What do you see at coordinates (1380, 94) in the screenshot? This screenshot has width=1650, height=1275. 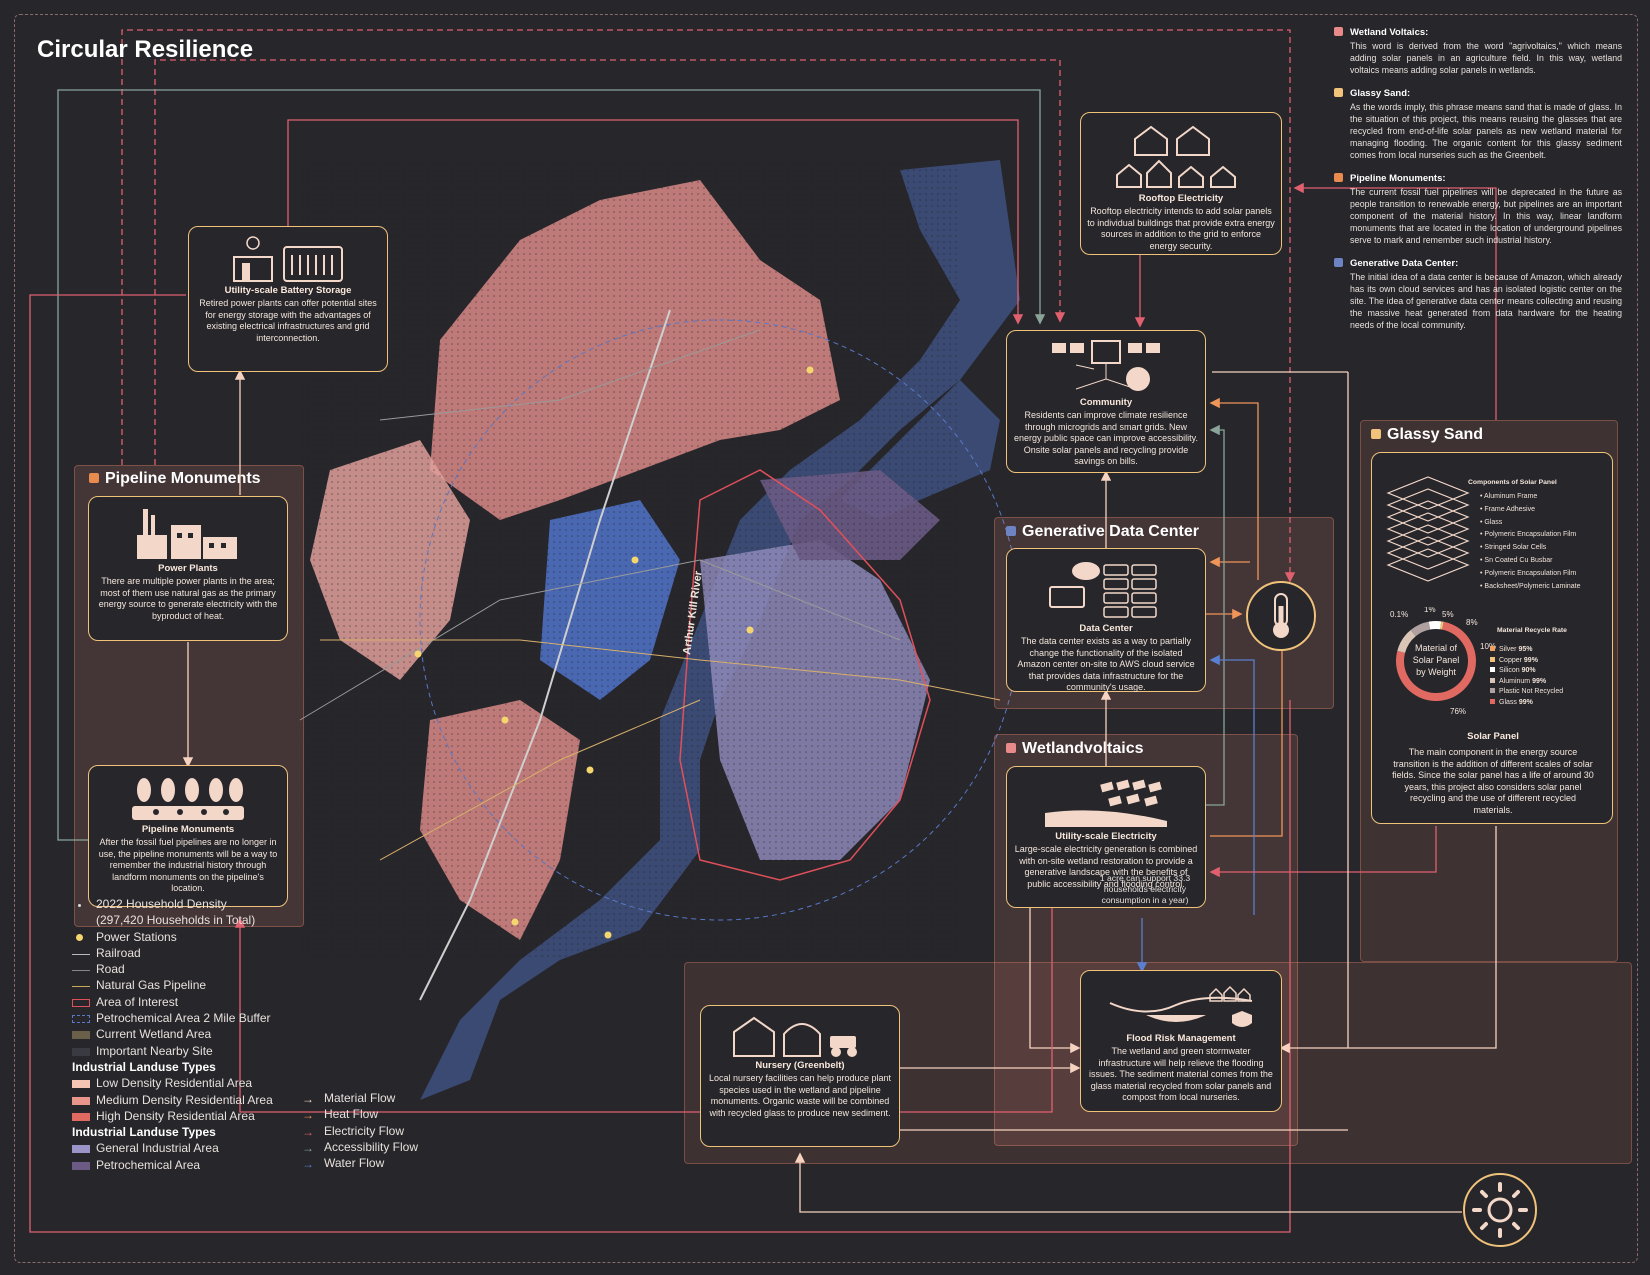 I see `definition-term-text: Glassy Sand:` at bounding box center [1380, 94].